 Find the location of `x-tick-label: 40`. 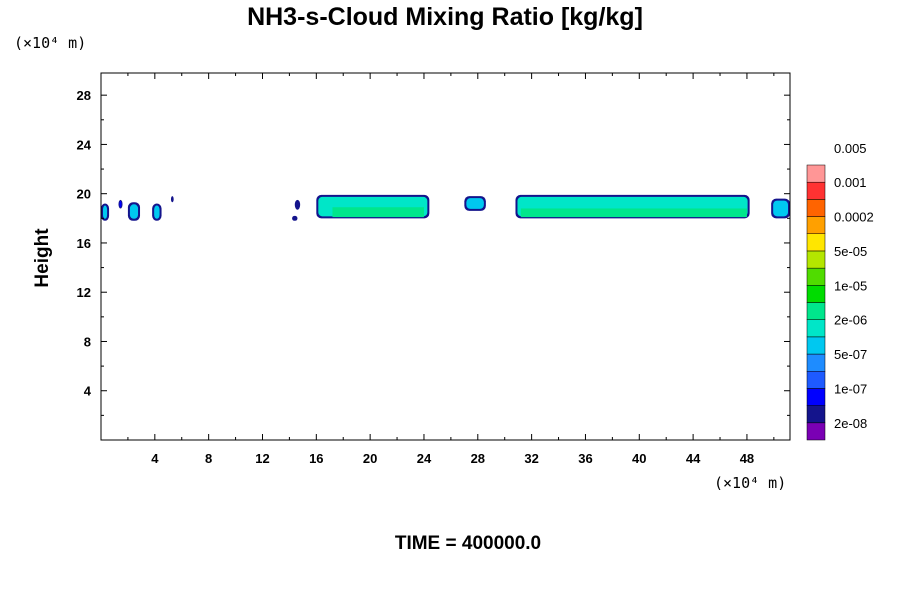

x-tick-label: 40 is located at coordinates (639, 458).